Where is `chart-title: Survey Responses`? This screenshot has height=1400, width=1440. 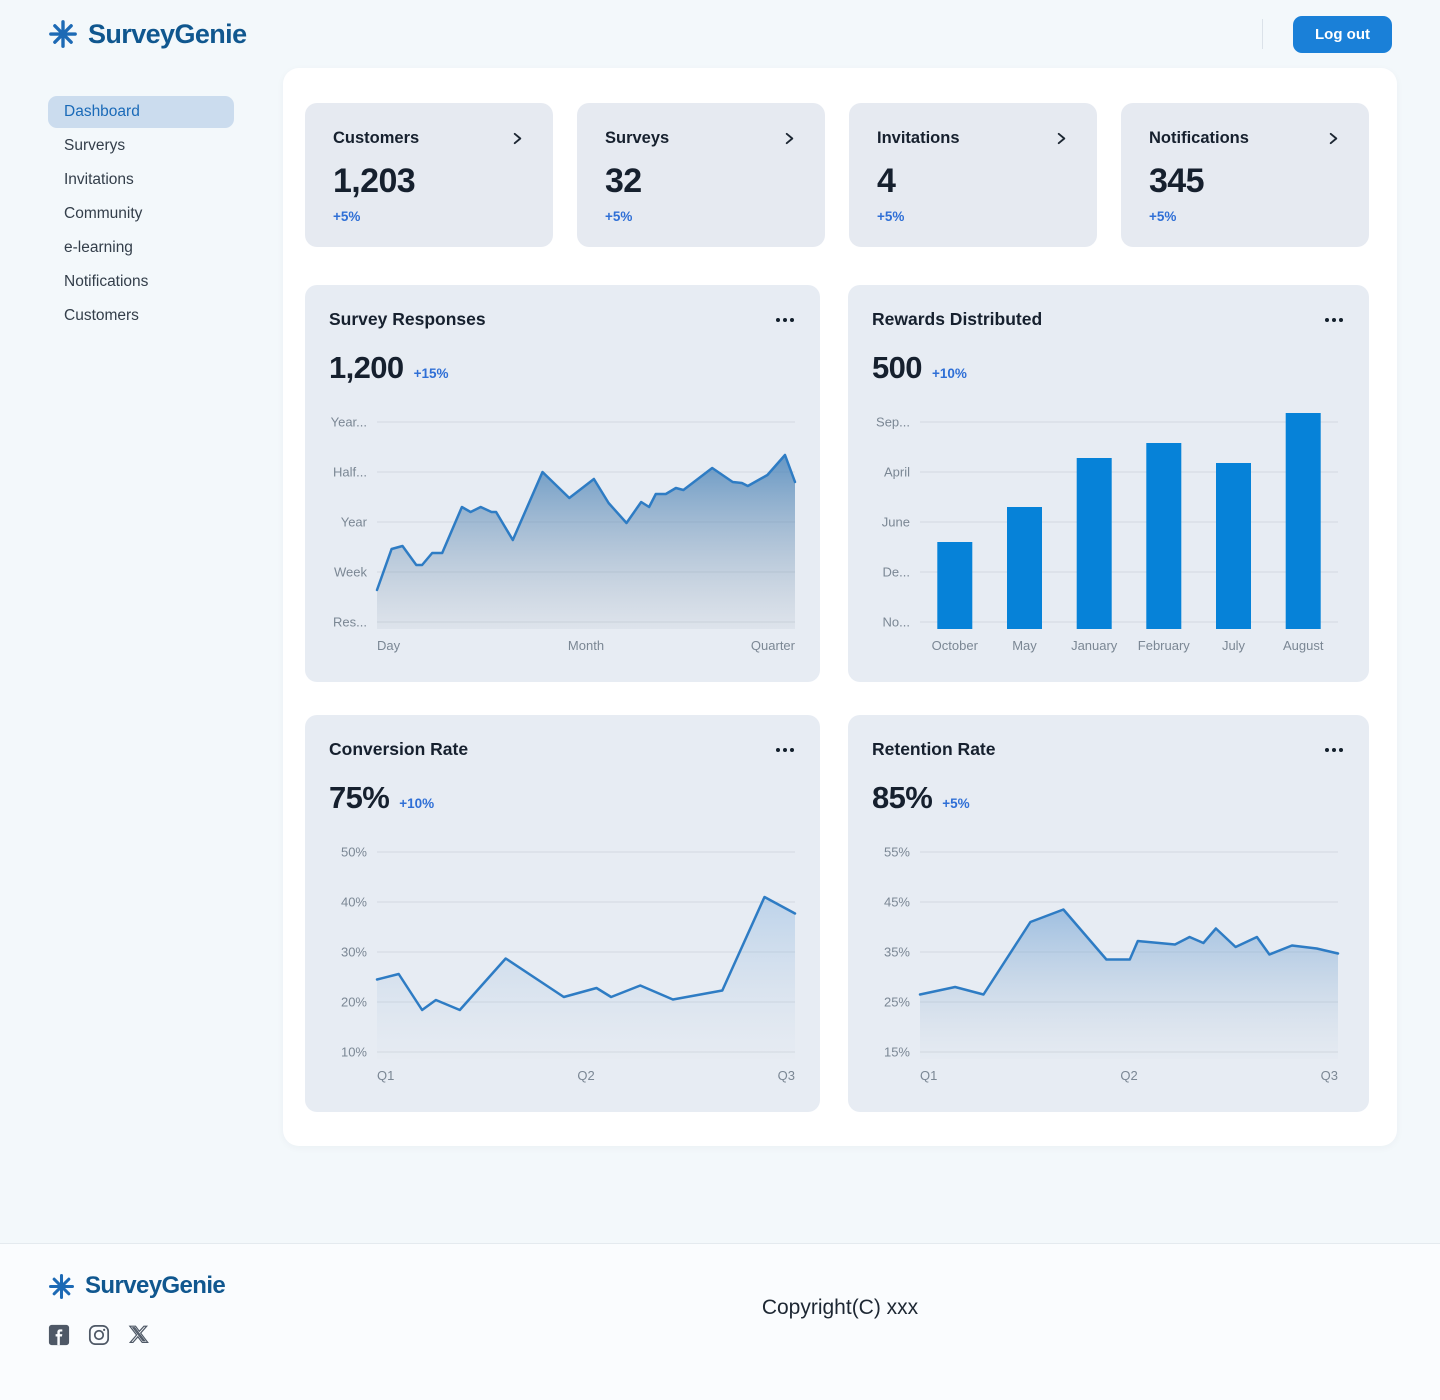 chart-title: Survey Responses is located at coordinates (407, 319).